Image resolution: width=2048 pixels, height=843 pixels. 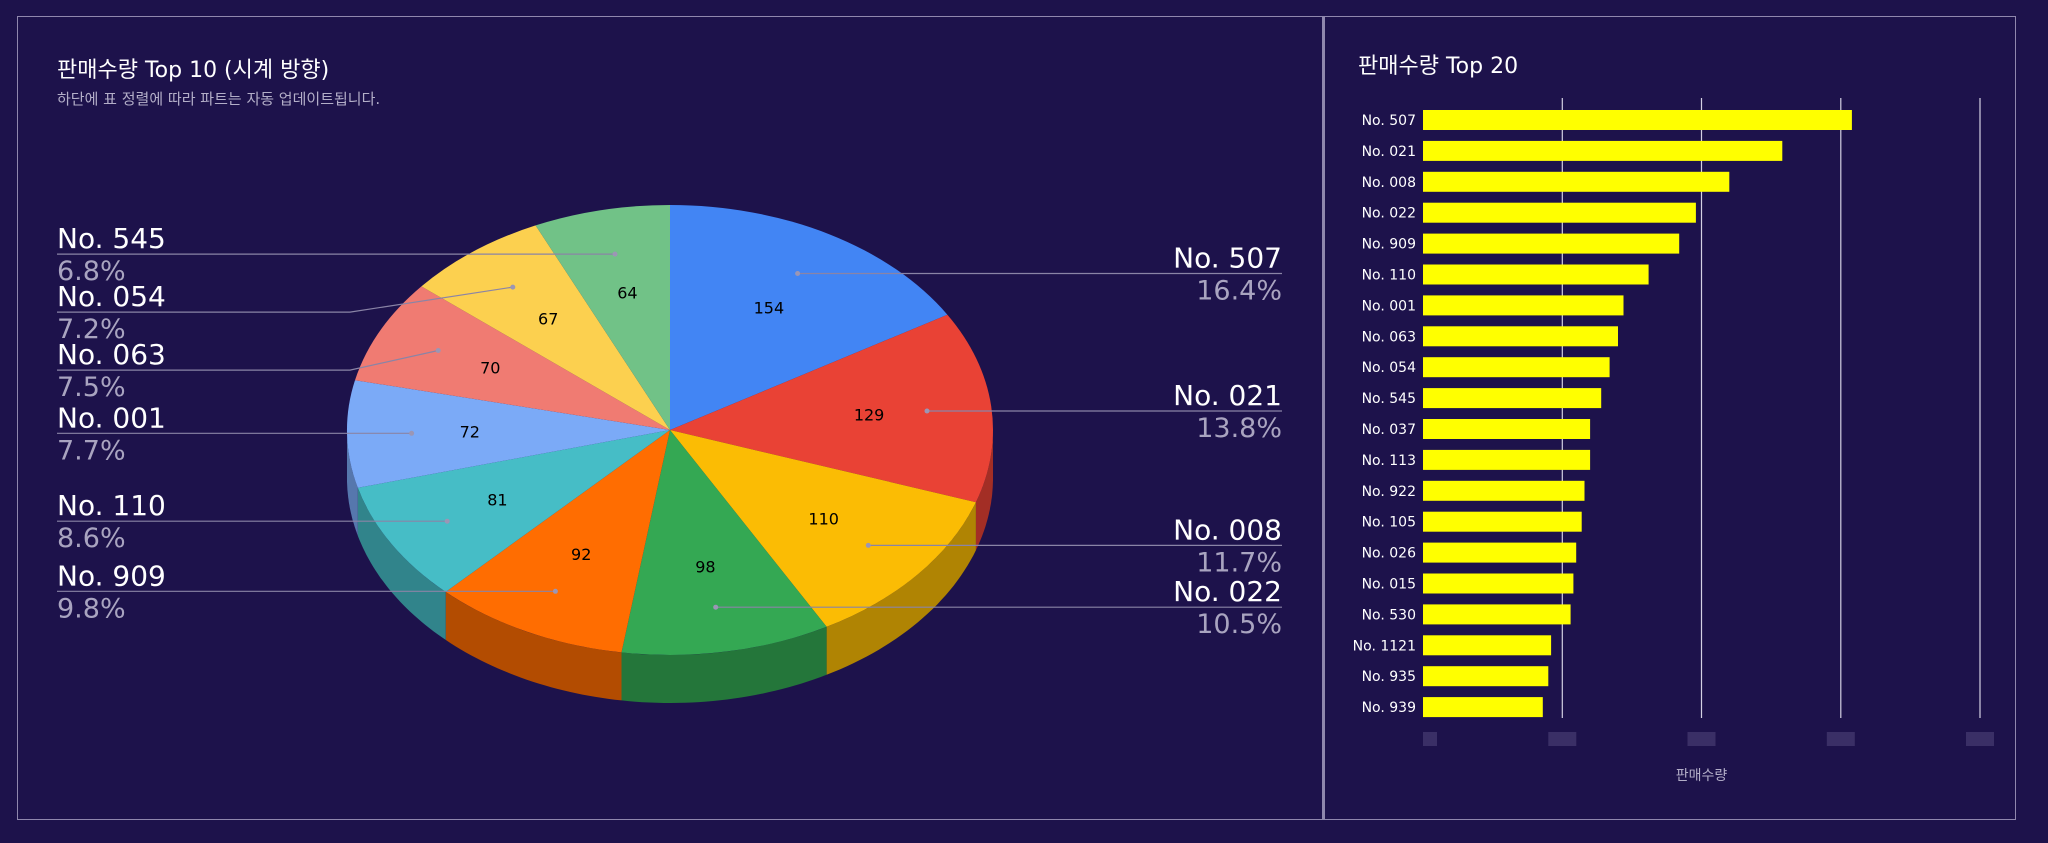 I want to click on pie-value-label: 72, so click(x=470, y=432).